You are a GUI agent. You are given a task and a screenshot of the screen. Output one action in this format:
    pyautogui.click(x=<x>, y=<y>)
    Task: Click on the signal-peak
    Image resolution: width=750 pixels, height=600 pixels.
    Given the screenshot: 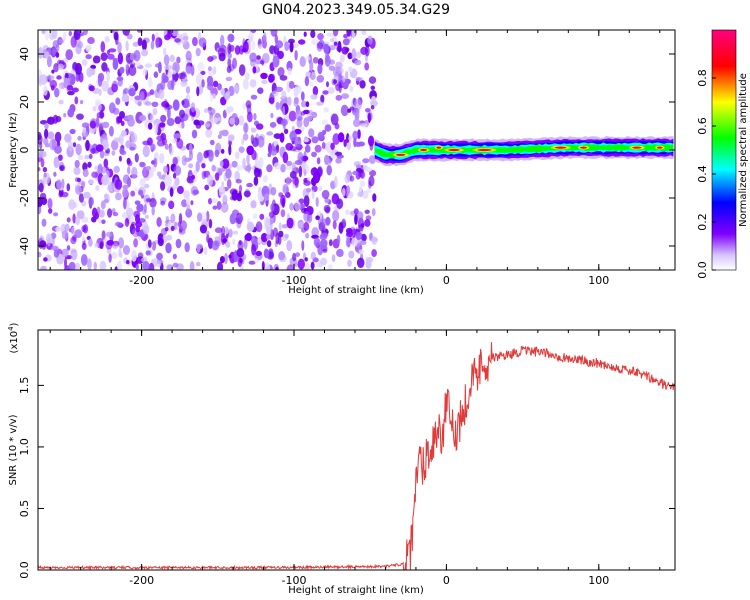 What is the action you would take?
    pyautogui.click(x=454, y=150)
    